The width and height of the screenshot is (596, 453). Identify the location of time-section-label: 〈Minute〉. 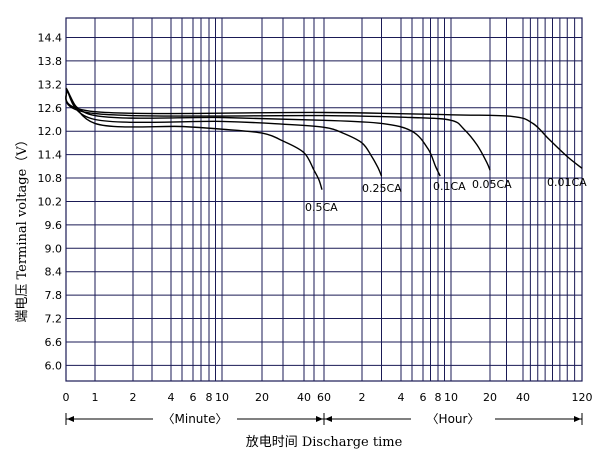
(195, 419).